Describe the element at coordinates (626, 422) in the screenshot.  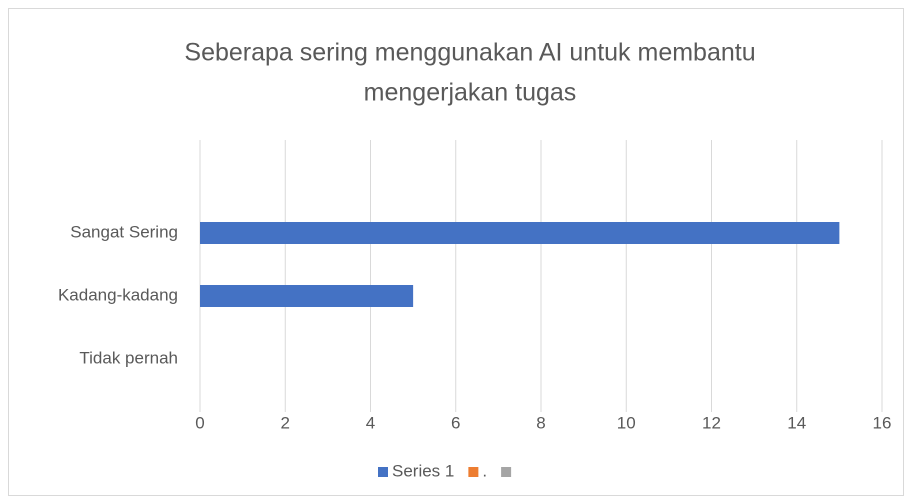
I see `x-tick-label: 10` at that location.